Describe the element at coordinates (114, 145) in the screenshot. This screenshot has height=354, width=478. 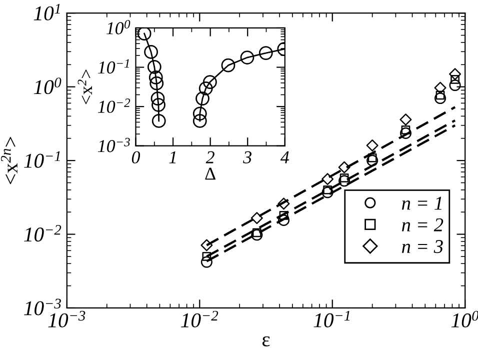
I see `y-tick-label: 10$^{−3}$` at that location.